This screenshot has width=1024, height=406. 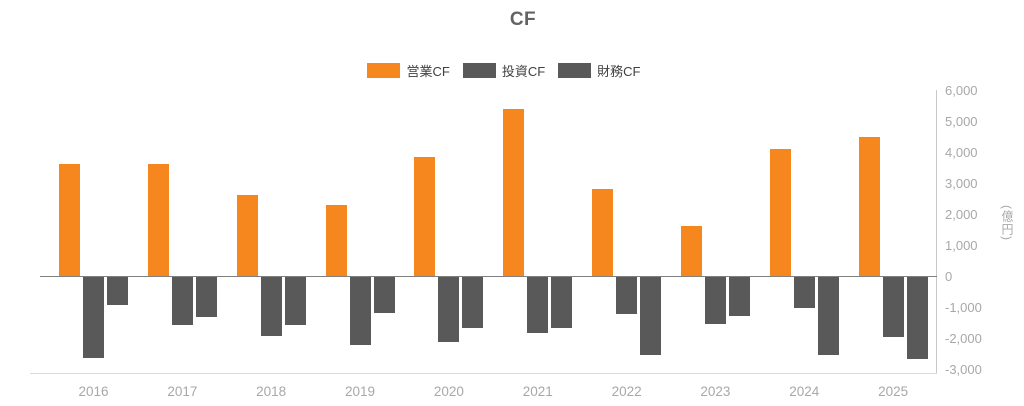 I want to click on bar-operating-cf-2017, so click(x=158, y=220).